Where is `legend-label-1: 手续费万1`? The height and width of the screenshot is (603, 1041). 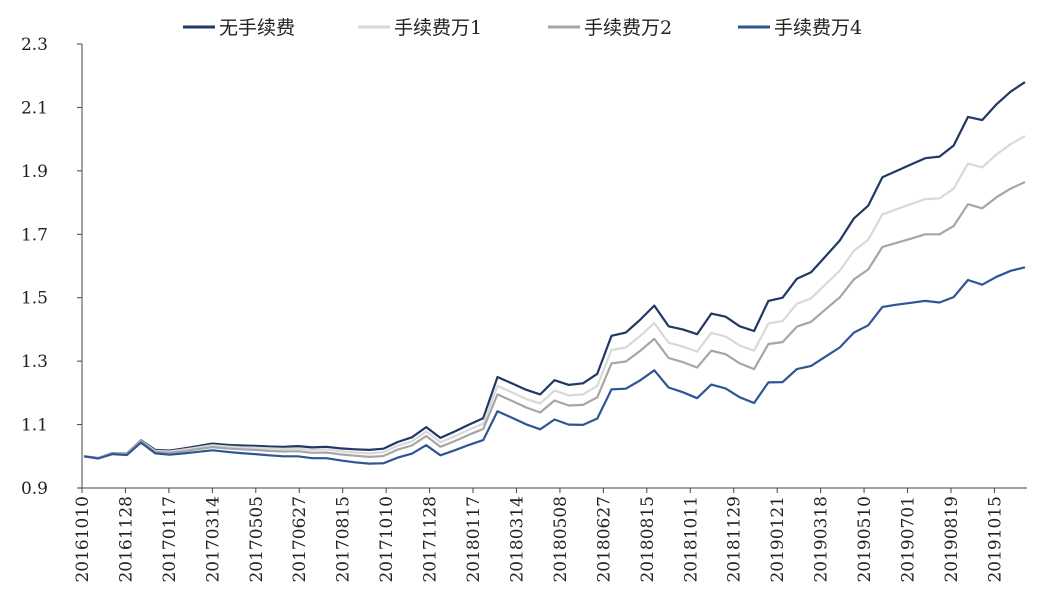 legend-label-1: 手续费万1 is located at coordinates (438, 28).